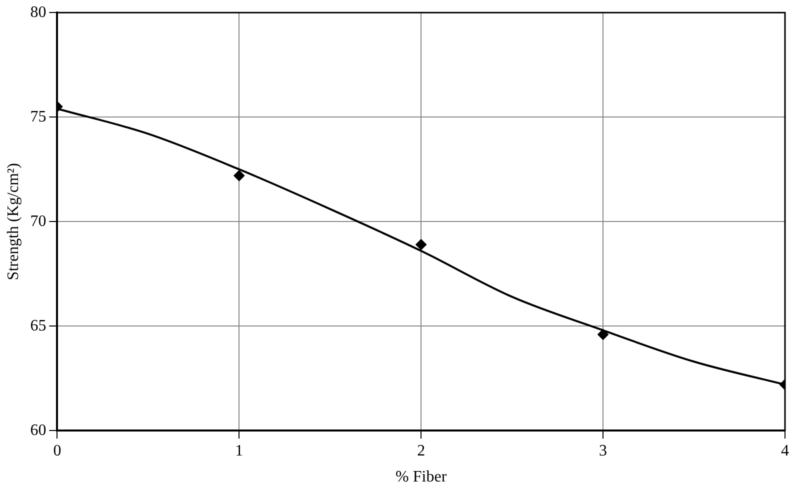 Image resolution: width=793 pixels, height=491 pixels. Describe the element at coordinates (239, 451) in the screenshot. I see `x-tick-label: 1` at that location.